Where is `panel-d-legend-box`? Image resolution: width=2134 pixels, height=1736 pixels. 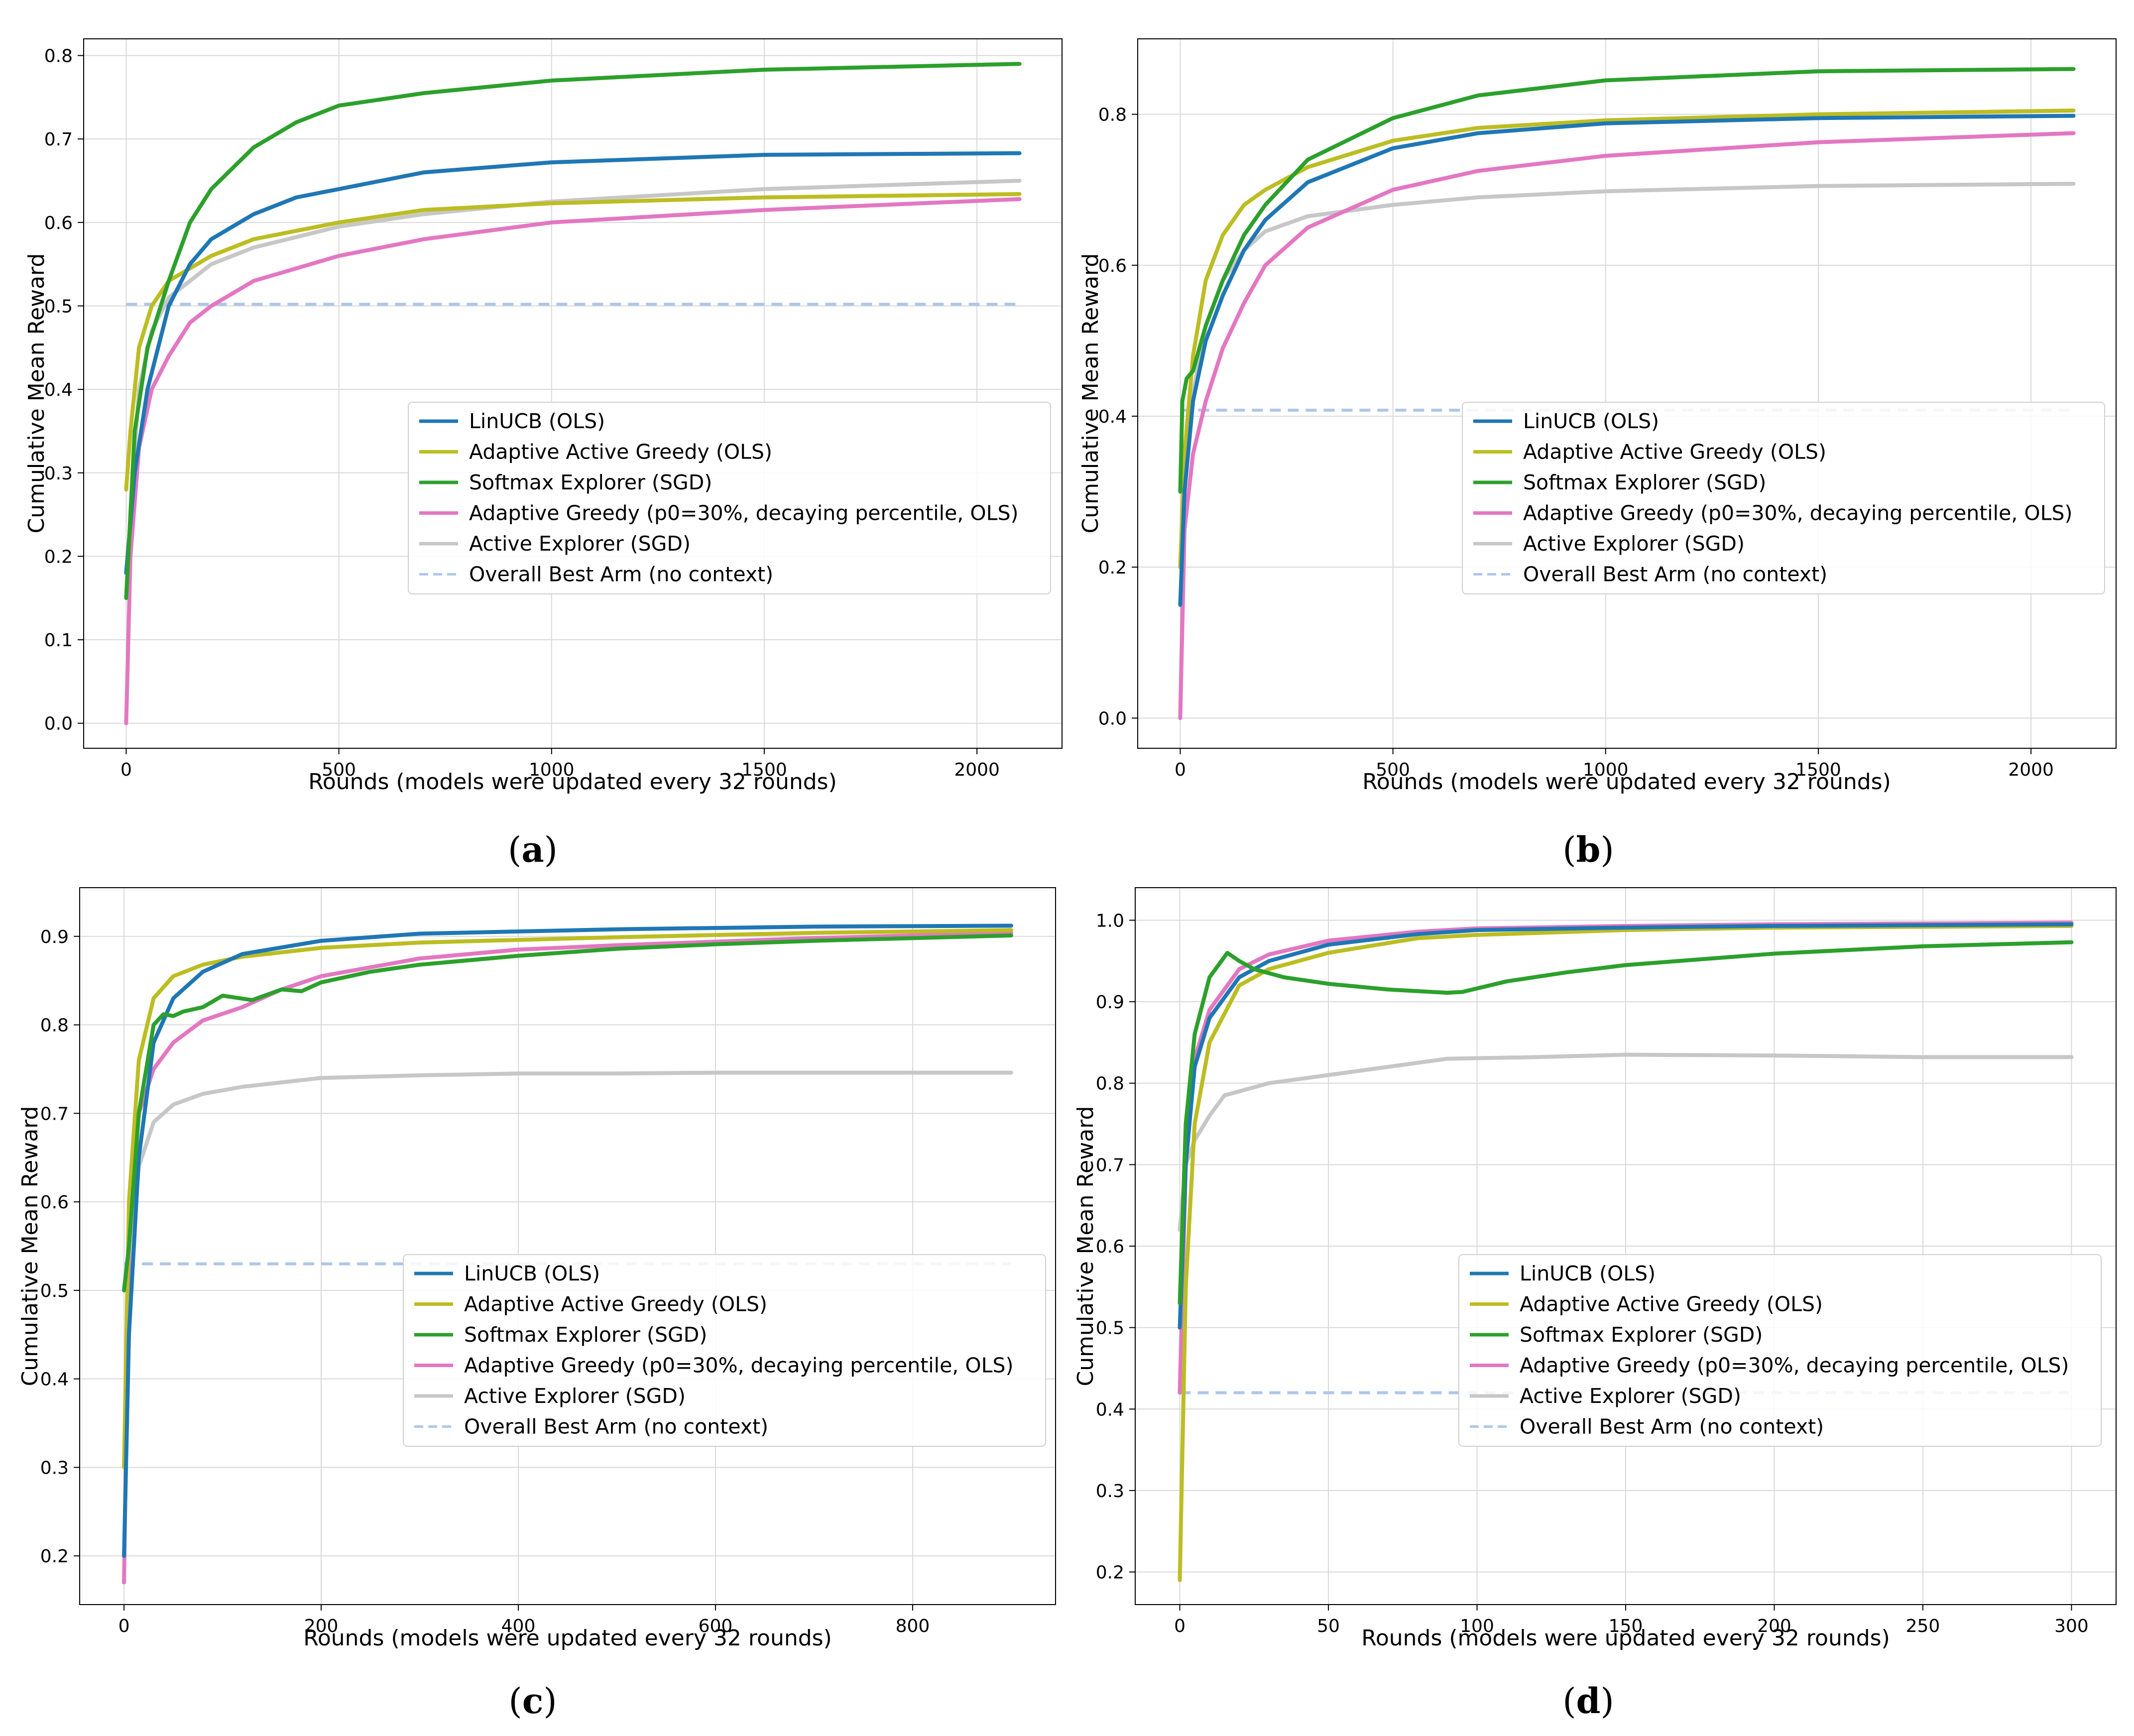 panel-d-legend-box is located at coordinates (1780, 1351).